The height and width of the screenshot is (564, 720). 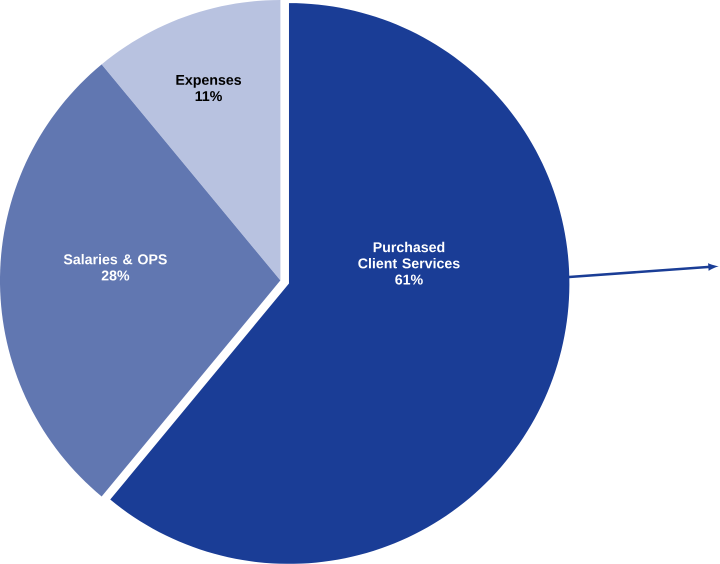 I want to click on data-label: 61%, so click(x=409, y=279).